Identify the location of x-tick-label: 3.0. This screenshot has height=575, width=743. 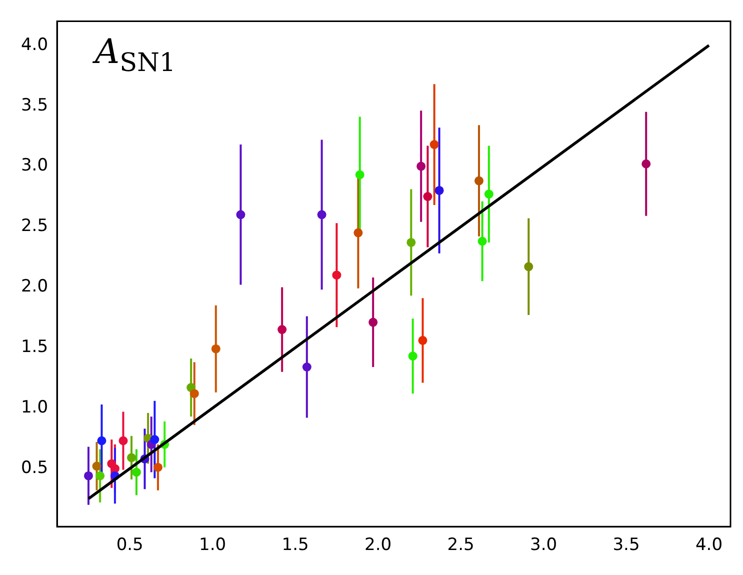
(544, 545).